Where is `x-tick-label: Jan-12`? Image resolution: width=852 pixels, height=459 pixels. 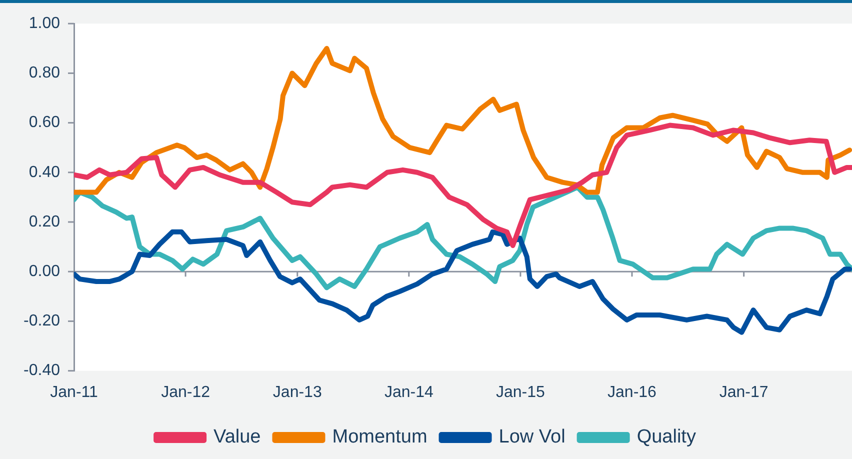
x-tick-label: Jan-12 is located at coordinates (185, 392).